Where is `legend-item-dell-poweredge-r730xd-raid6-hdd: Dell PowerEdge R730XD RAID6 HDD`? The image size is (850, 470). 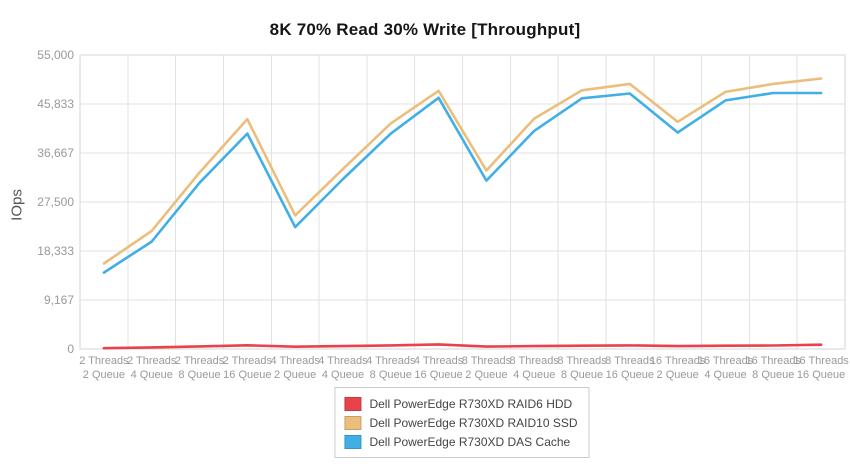 legend-item-dell-poweredge-r730xd-raid6-hdd: Dell PowerEdge R730XD RAID6 HDD is located at coordinates (460, 403).